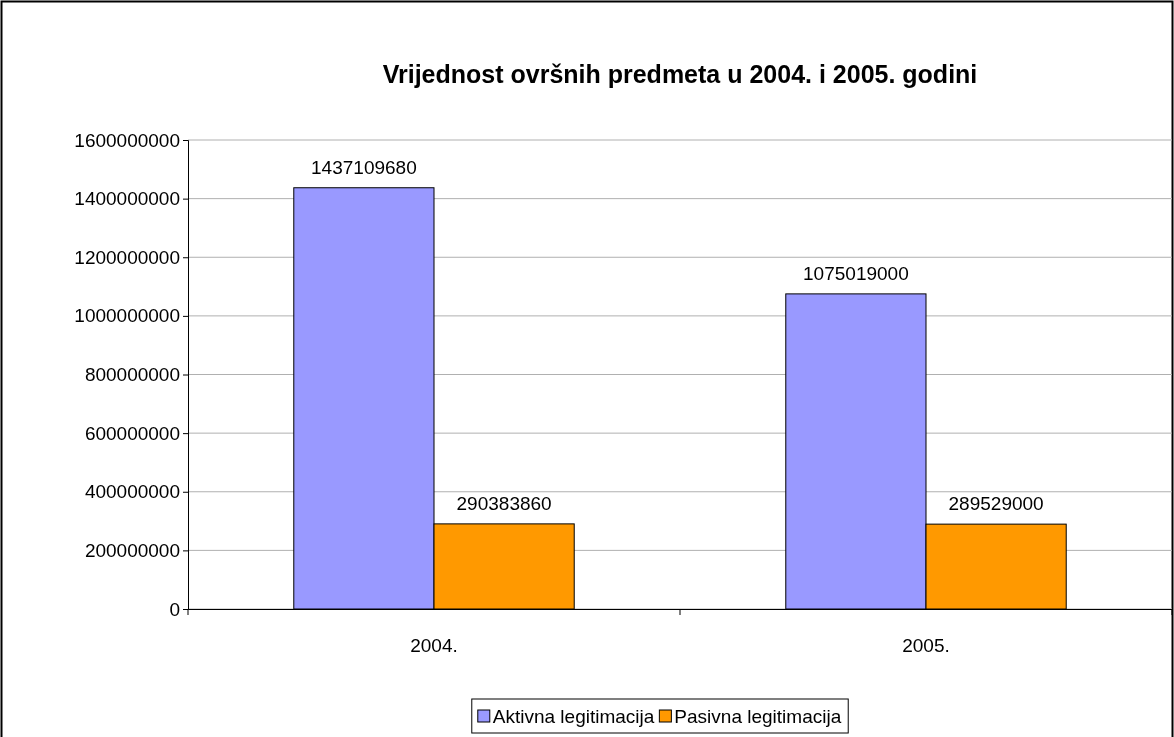 This screenshot has width=1174, height=737. I want to click on data-label: 1075019000, so click(856, 273).